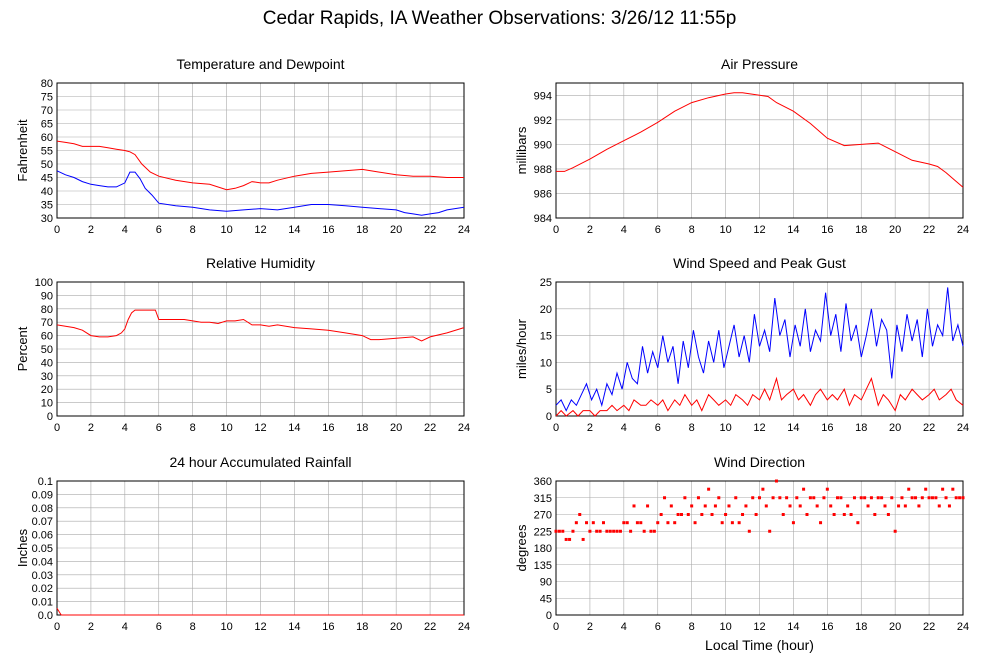 This screenshot has height=659, width=999. Describe the element at coordinates (543, 532) in the screenshot. I see `y-tick-label: 225` at that location.